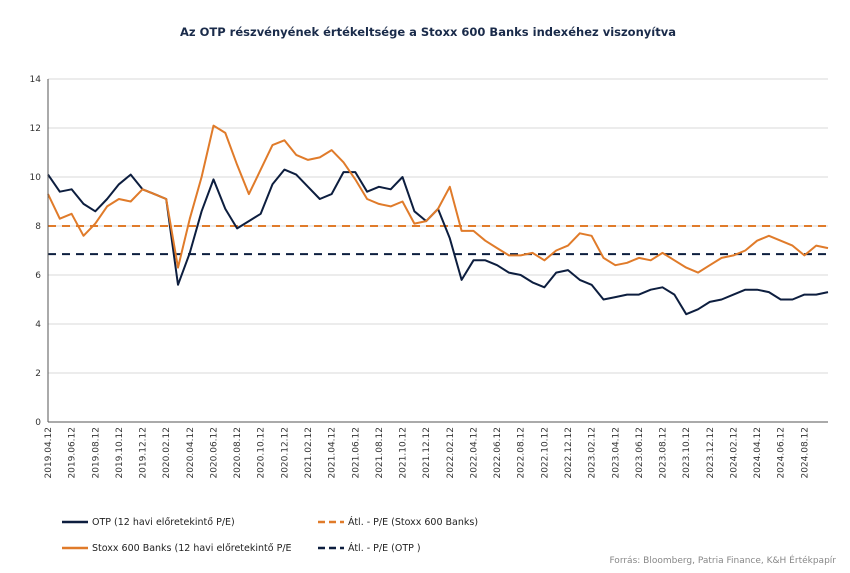 Image resolution: width=850 pixels, height=573 pixels. Describe the element at coordinates (163, 522) in the screenshot. I see `legend-label: OTP (12 havi előretekintő P/E)` at that location.